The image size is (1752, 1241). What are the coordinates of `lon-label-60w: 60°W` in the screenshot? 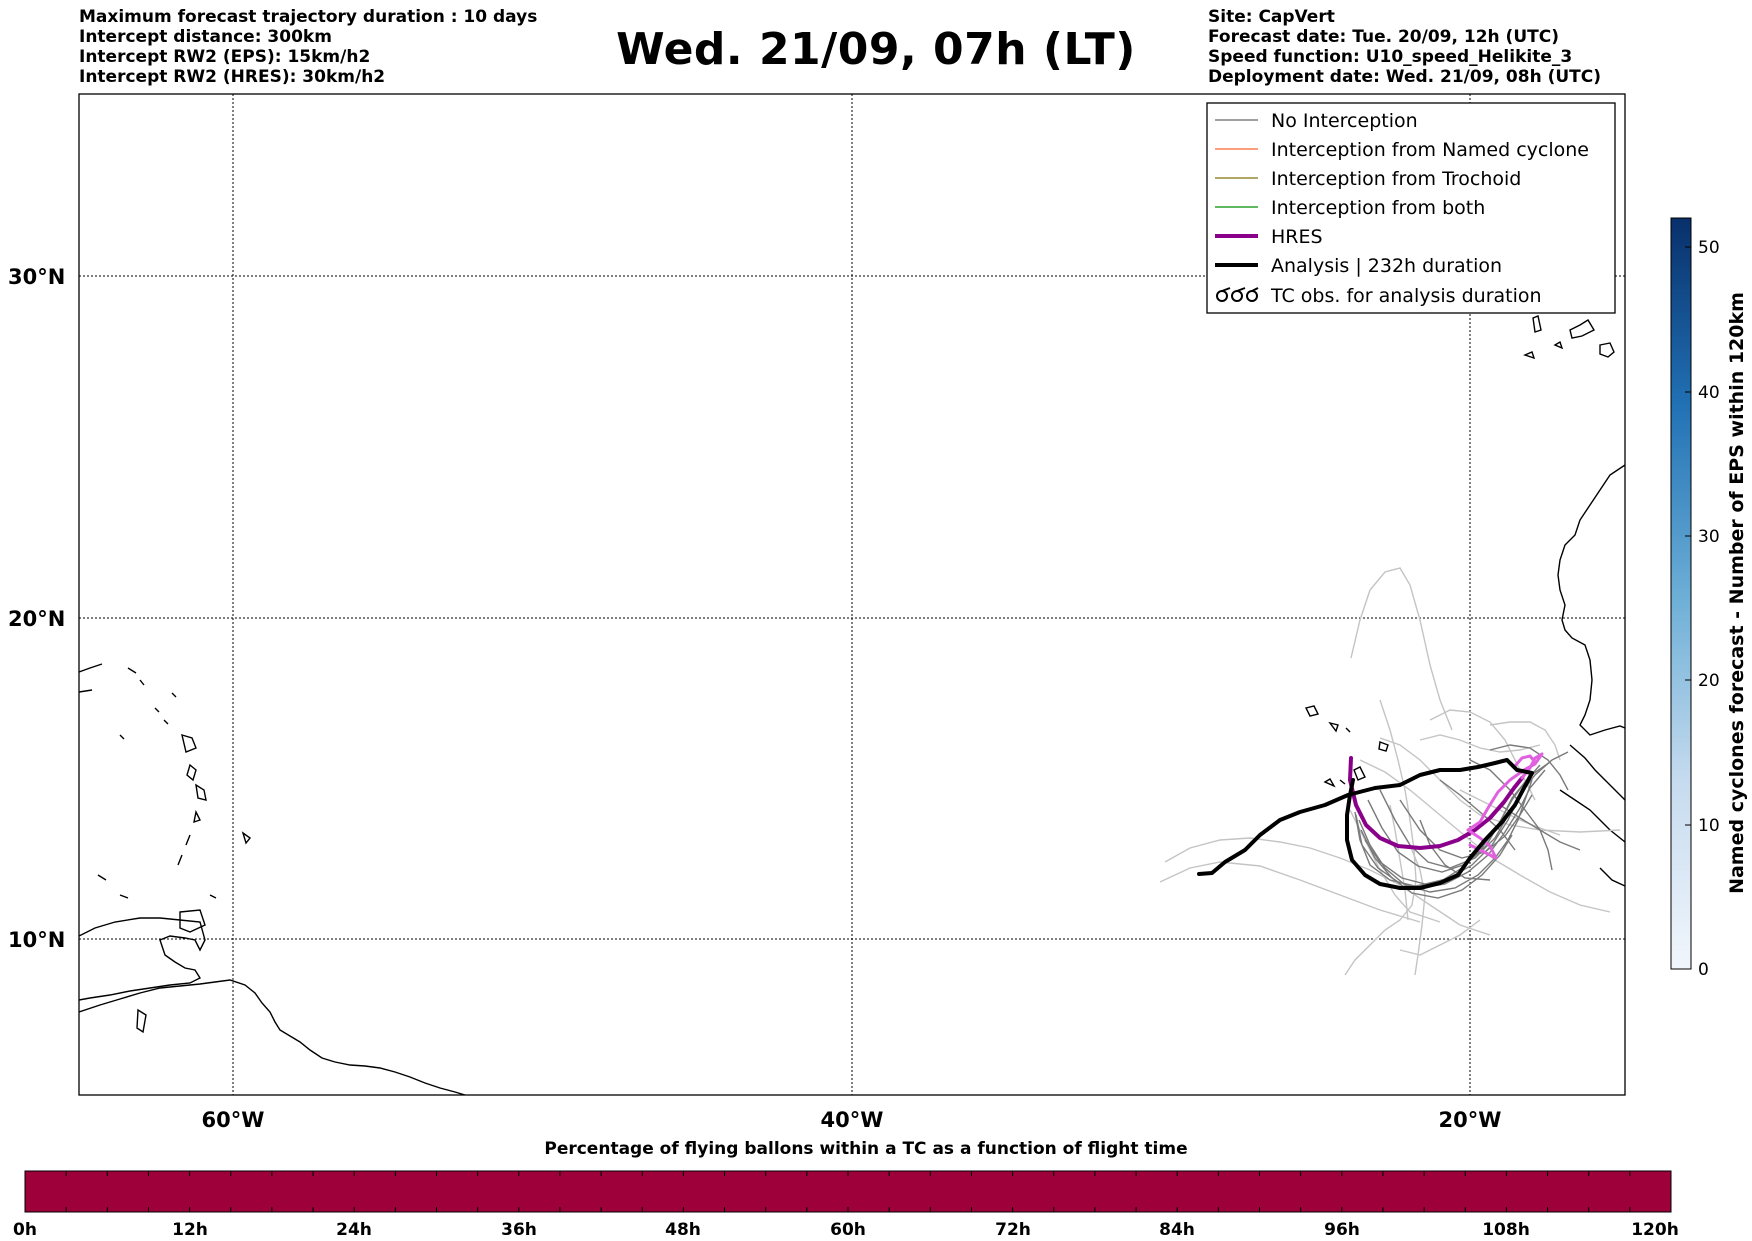 It's located at (233, 1120).